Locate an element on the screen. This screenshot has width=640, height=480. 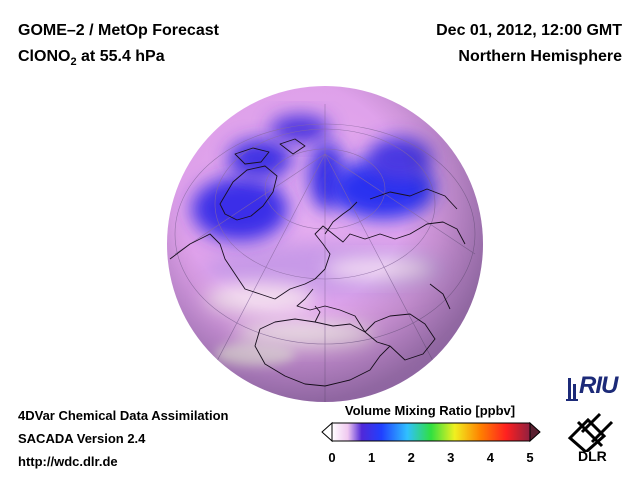
region-label: Northern Hemisphere is located at coordinates (540, 56).